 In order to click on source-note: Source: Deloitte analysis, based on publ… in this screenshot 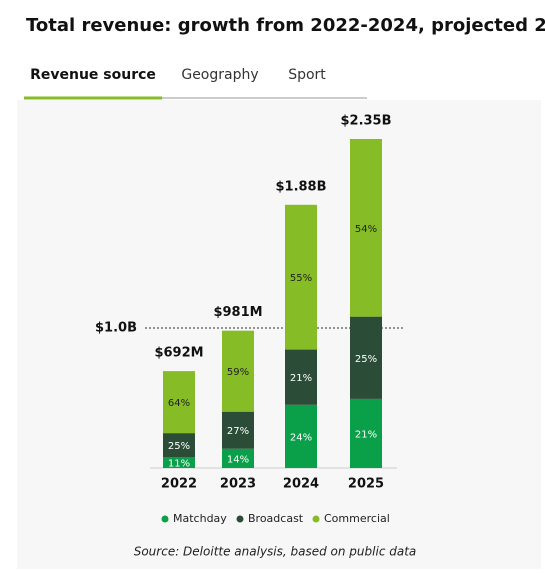, I will do `click(275, 552)`.